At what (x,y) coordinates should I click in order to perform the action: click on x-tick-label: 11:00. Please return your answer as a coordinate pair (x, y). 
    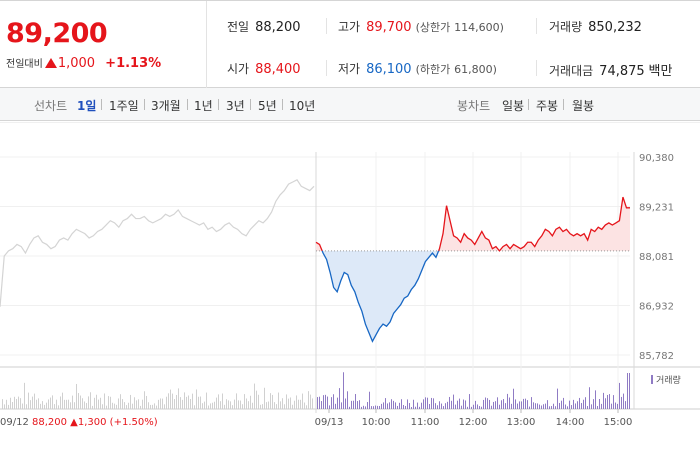
    Looking at the image, I should click on (425, 422).